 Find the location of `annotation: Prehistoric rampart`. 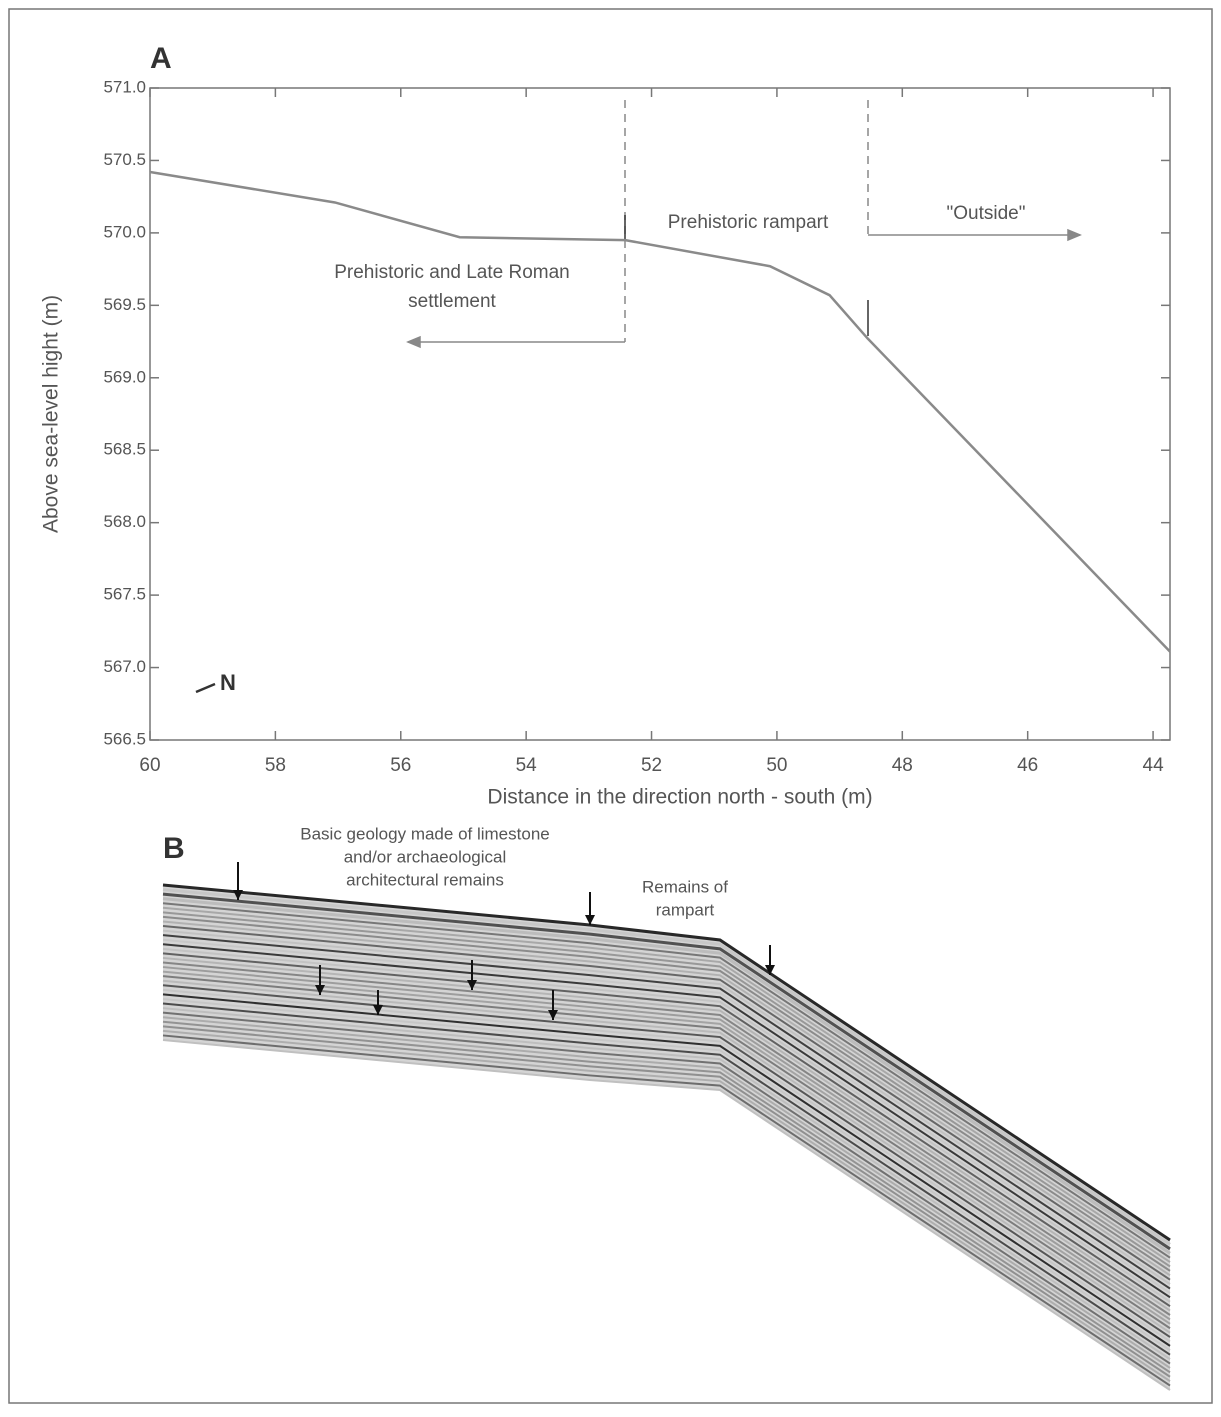

annotation: Prehistoric rampart is located at coordinates (748, 222).